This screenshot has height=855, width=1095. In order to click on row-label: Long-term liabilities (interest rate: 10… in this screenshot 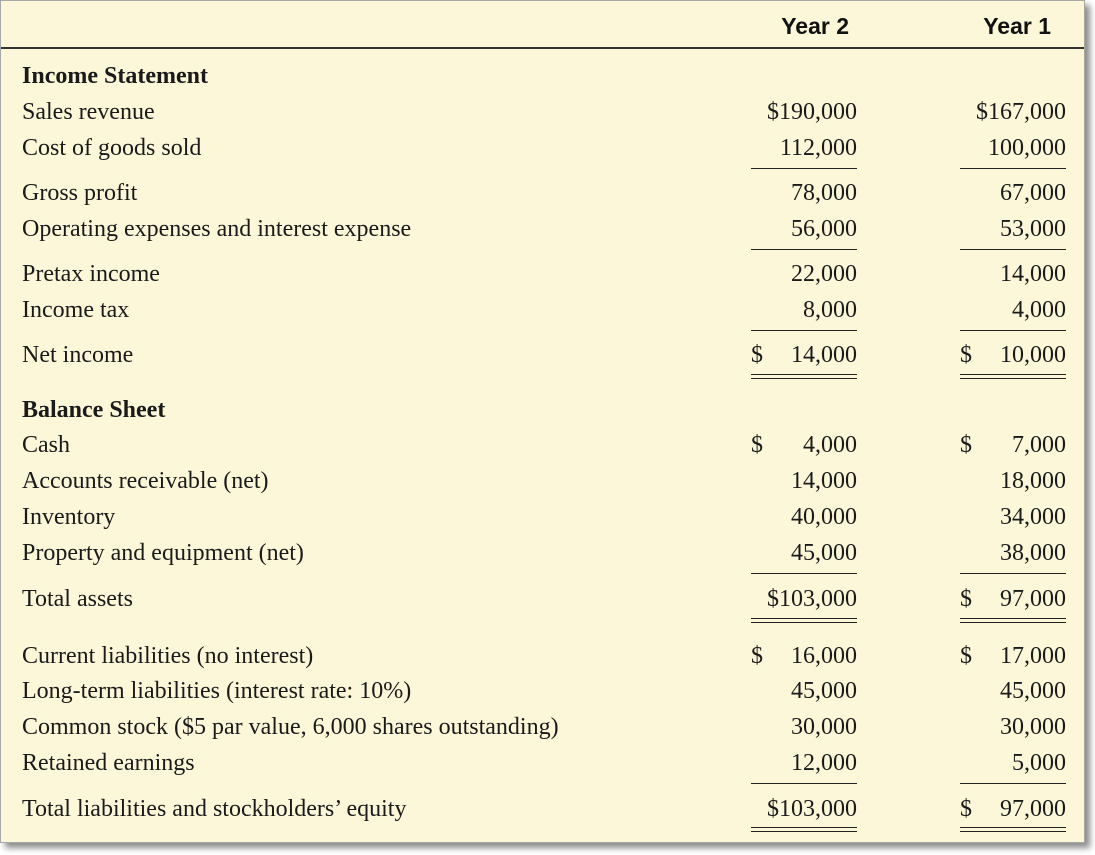, I will do `click(217, 691)`.